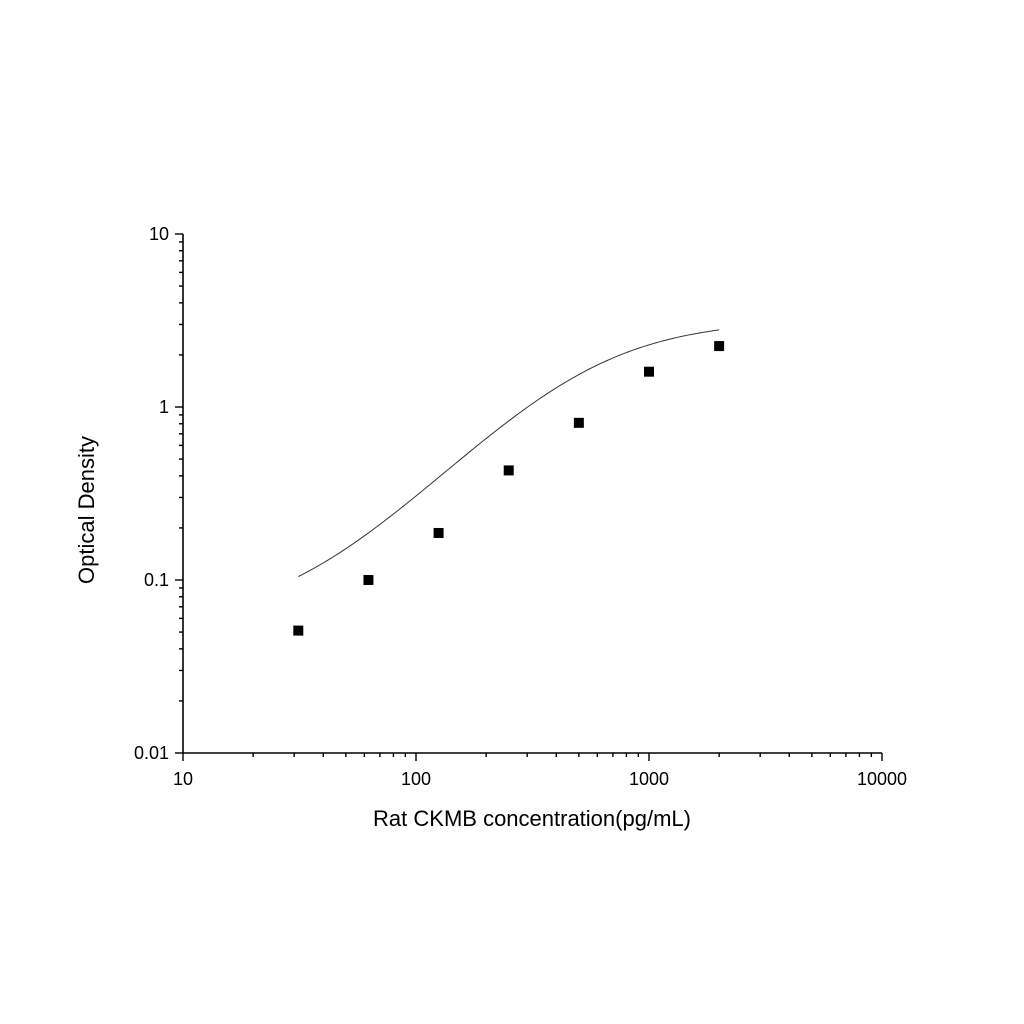 Image resolution: width=1024 pixels, height=1024 pixels. I want to click on x-tick-label: 100, so click(416, 779).